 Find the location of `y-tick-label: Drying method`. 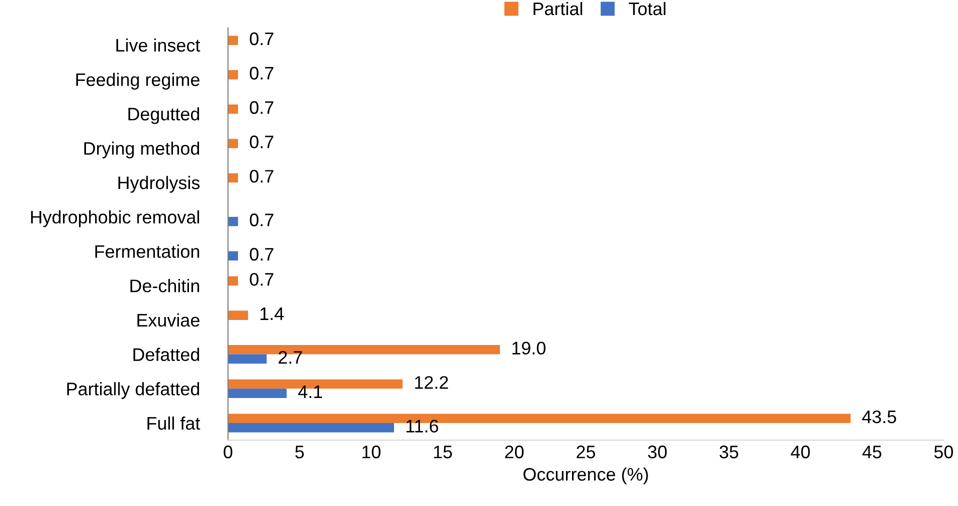

y-tick-label: Drying method is located at coordinates (142, 150).